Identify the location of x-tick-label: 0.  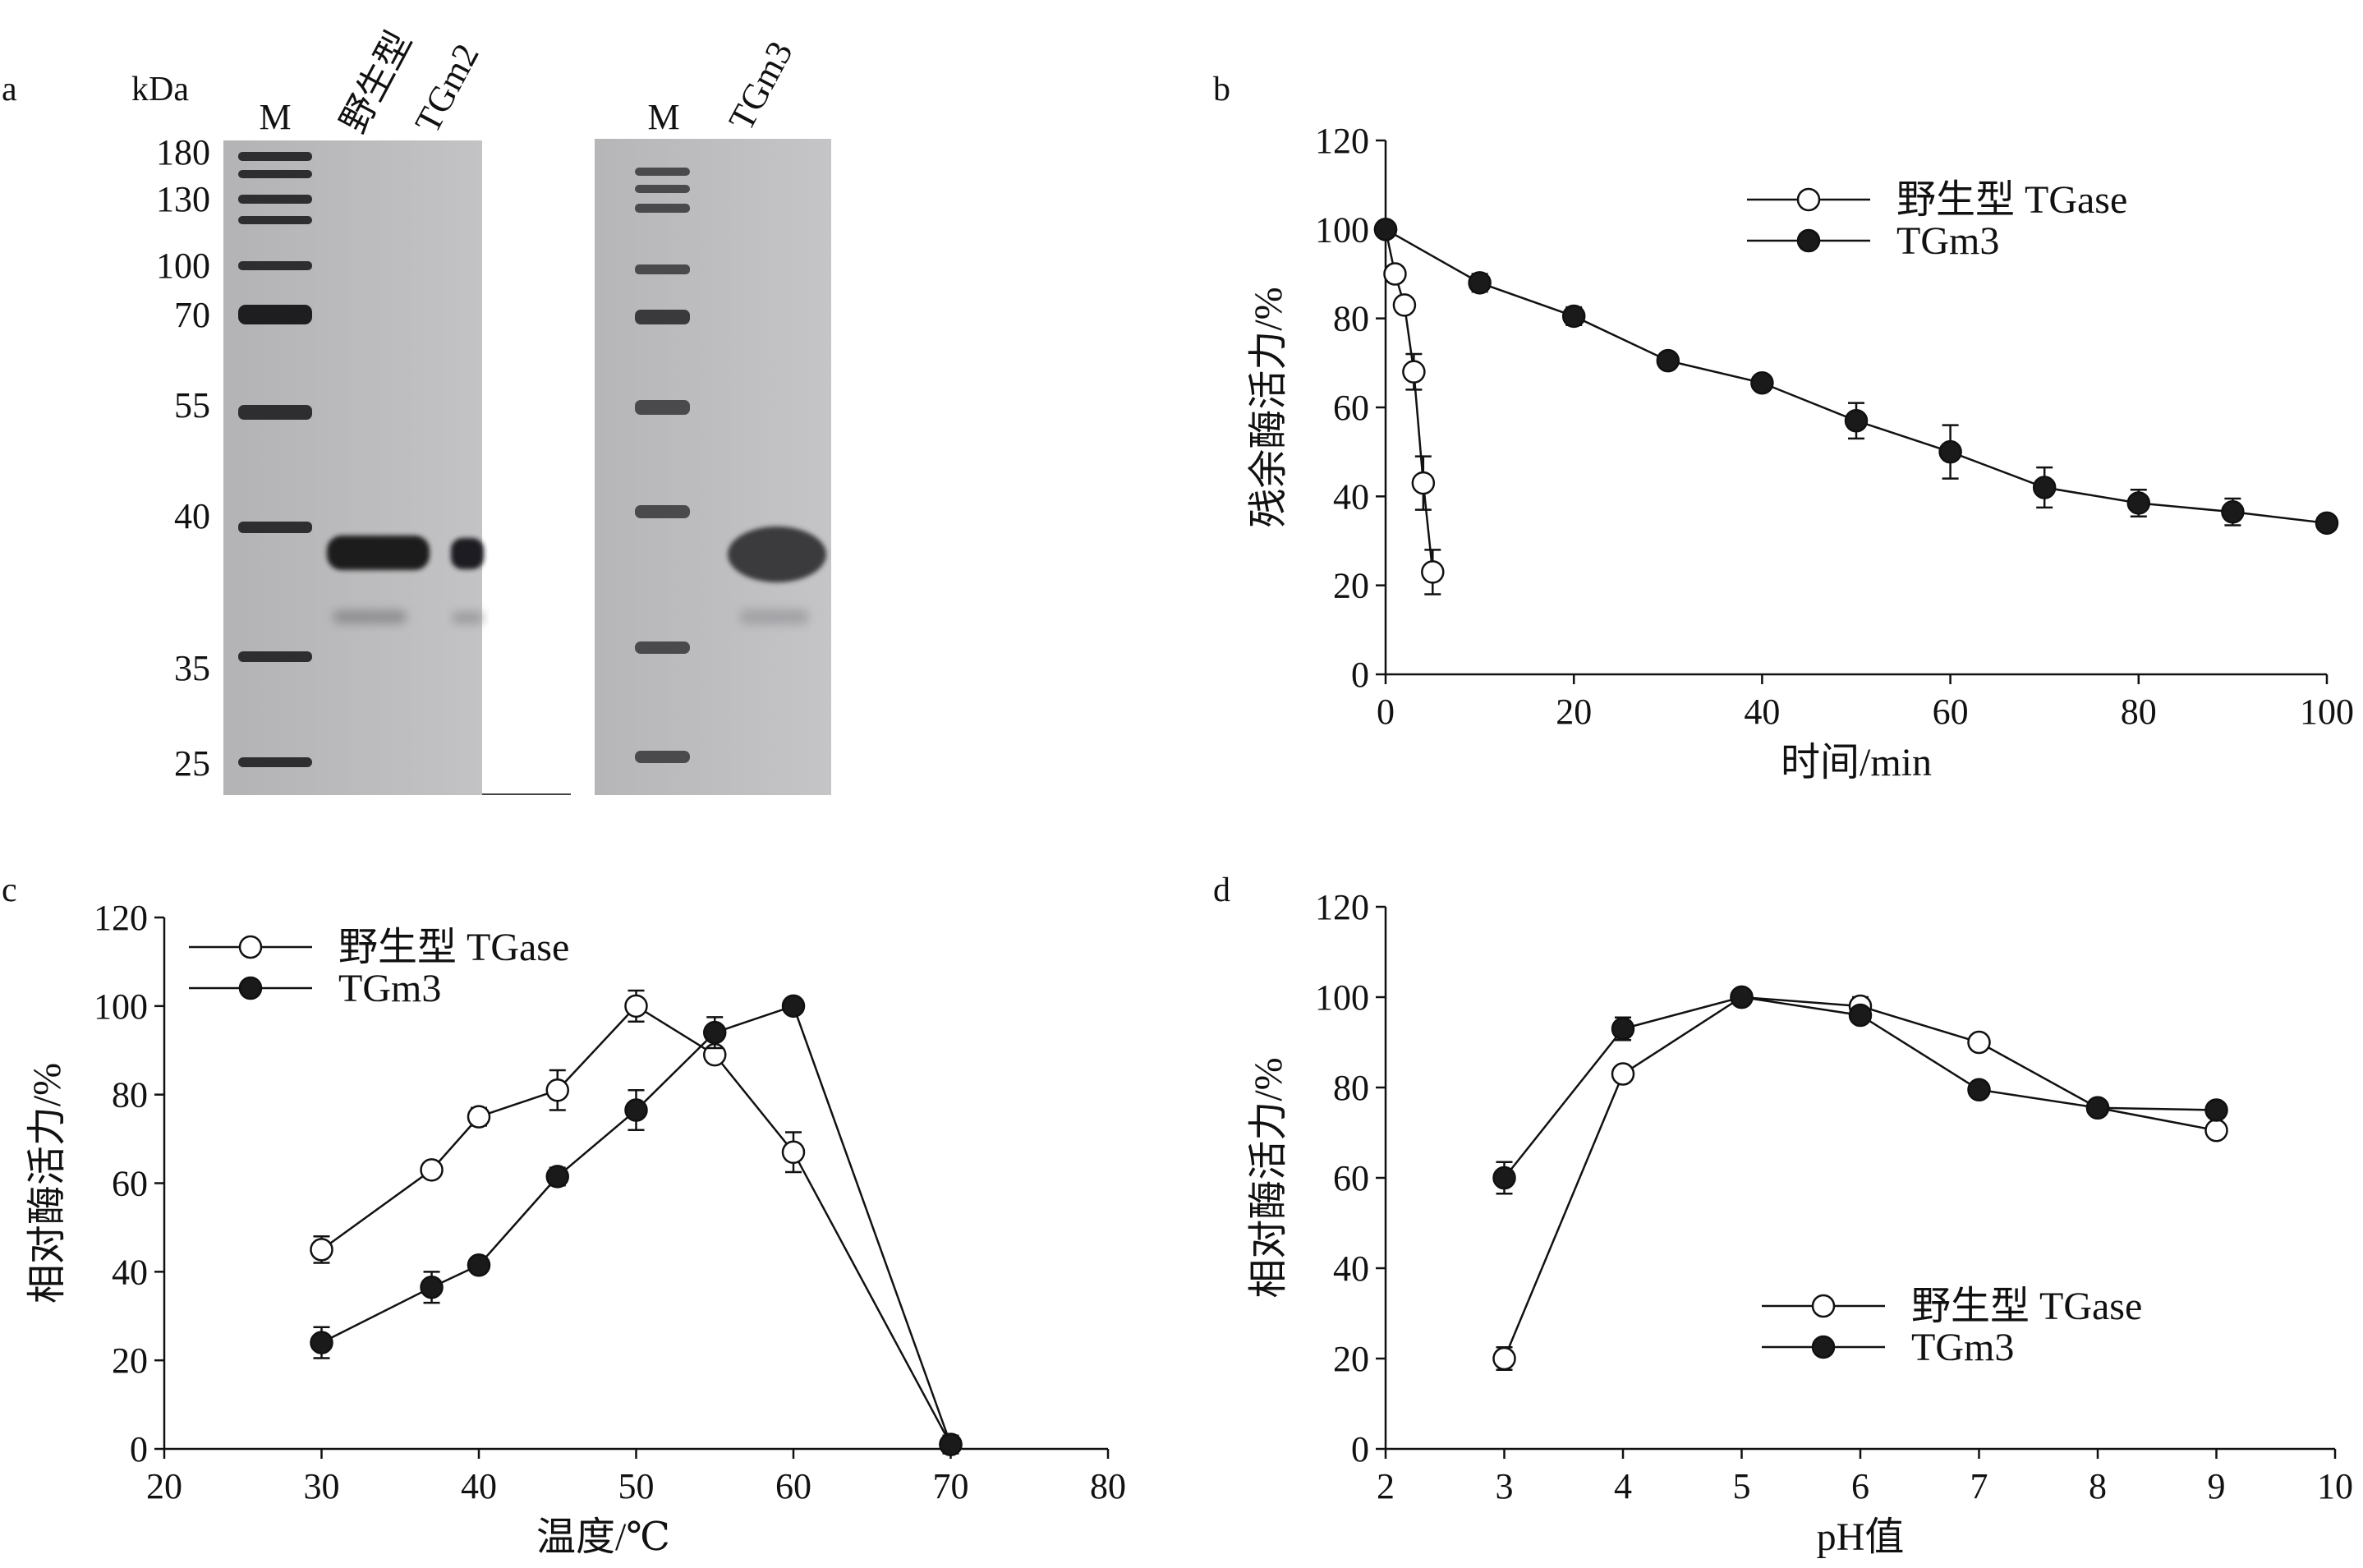
(1386, 712).